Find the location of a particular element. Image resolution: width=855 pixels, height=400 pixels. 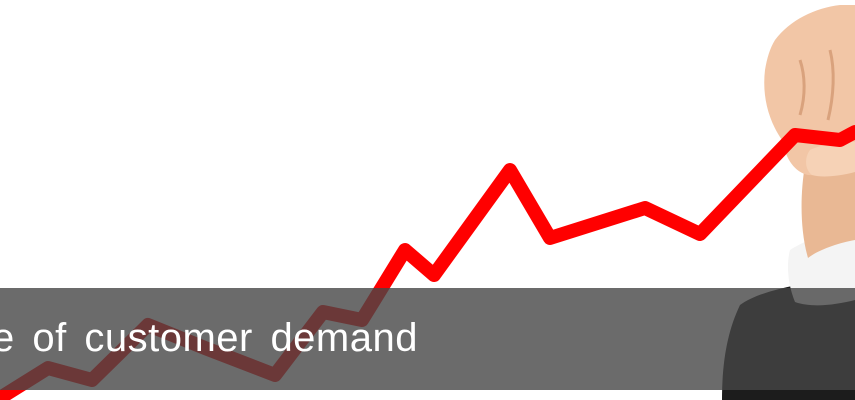

knuckle-lines is located at coordinates (816, 85).